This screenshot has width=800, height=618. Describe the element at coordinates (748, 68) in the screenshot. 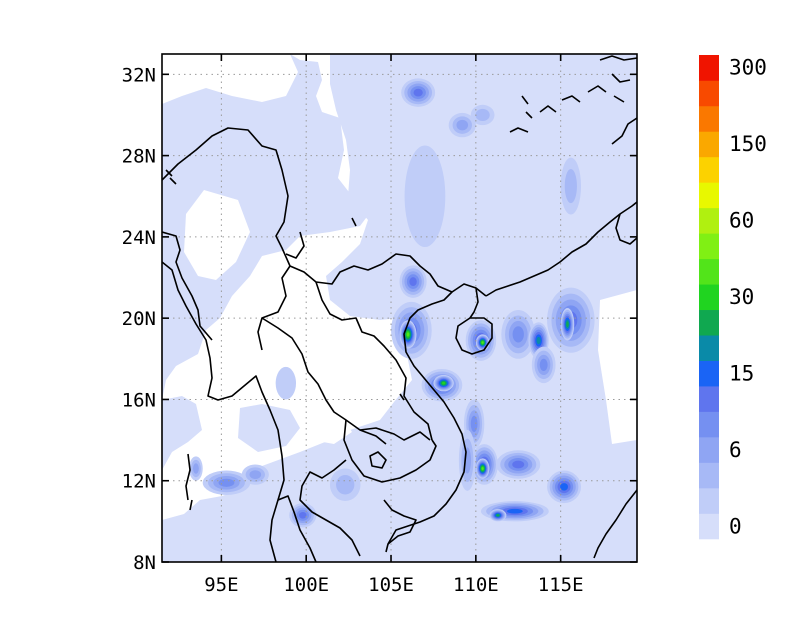

I see `colorbar-label-6: 300` at that location.